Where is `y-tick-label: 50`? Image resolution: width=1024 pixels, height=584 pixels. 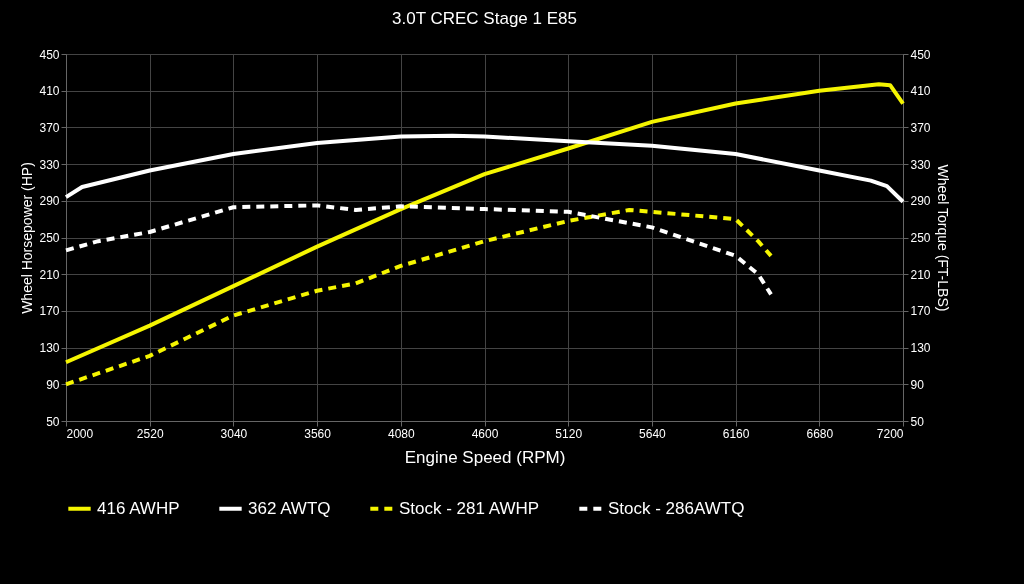
y-tick-label: 50 is located at coordinates (53, 421).